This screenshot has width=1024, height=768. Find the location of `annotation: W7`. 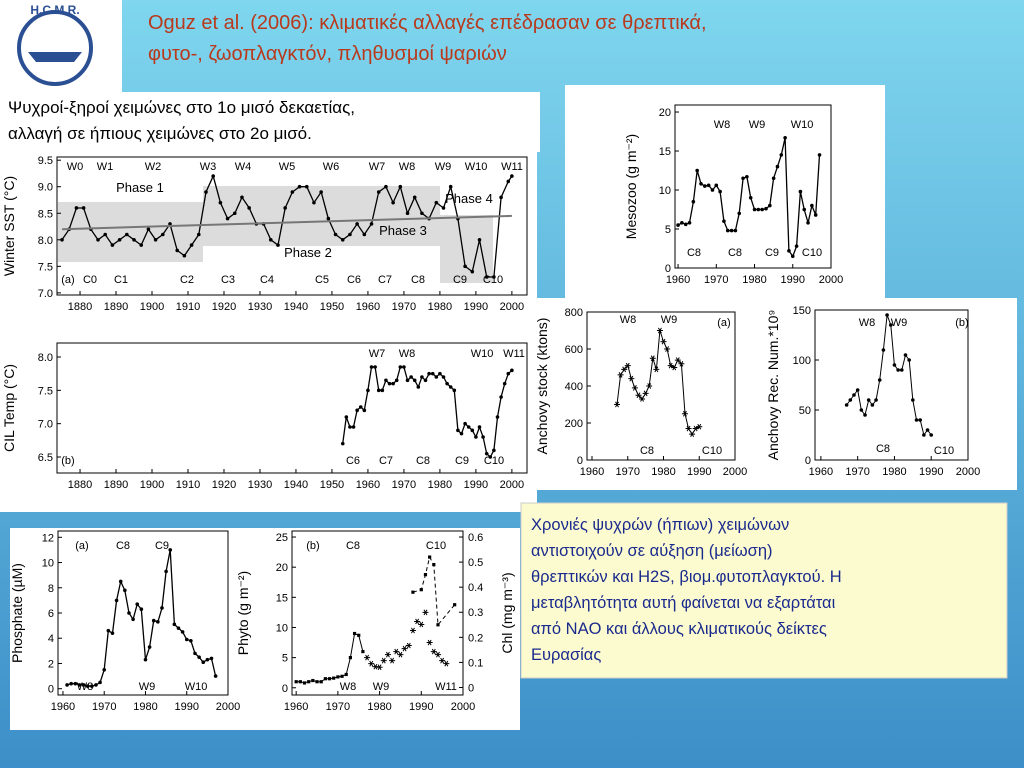

annotation: W7 is located at coordinates (377, 354).